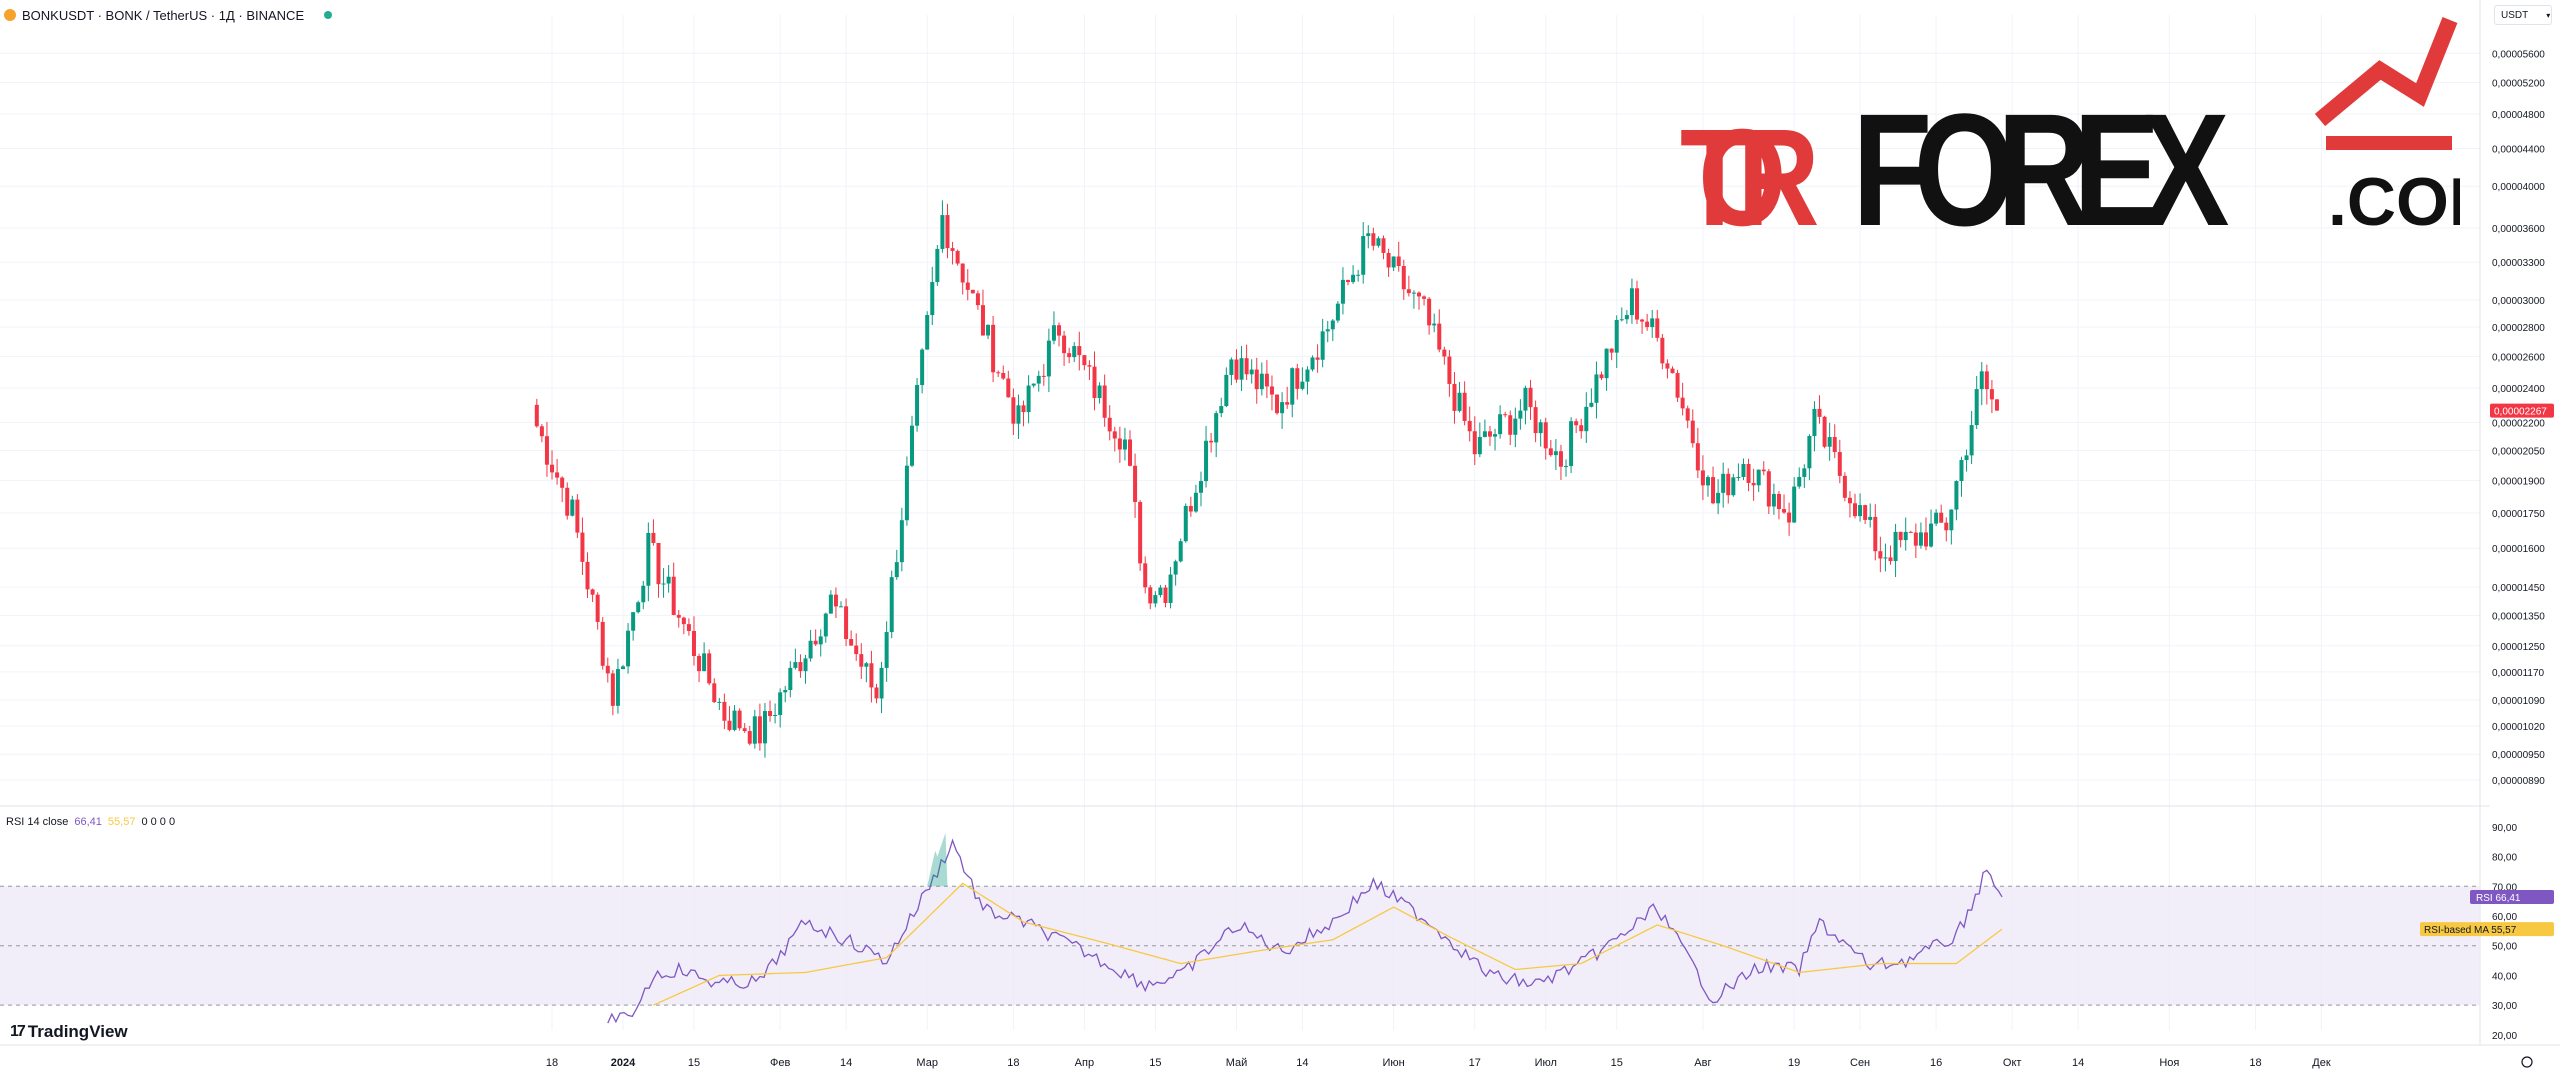 Image resolution: width=2560 pixels, height=1074 pixels. Describe the element at coordinates (2523, 15) in the screenshot. I see `currency-button: USDT ▾` at that location.